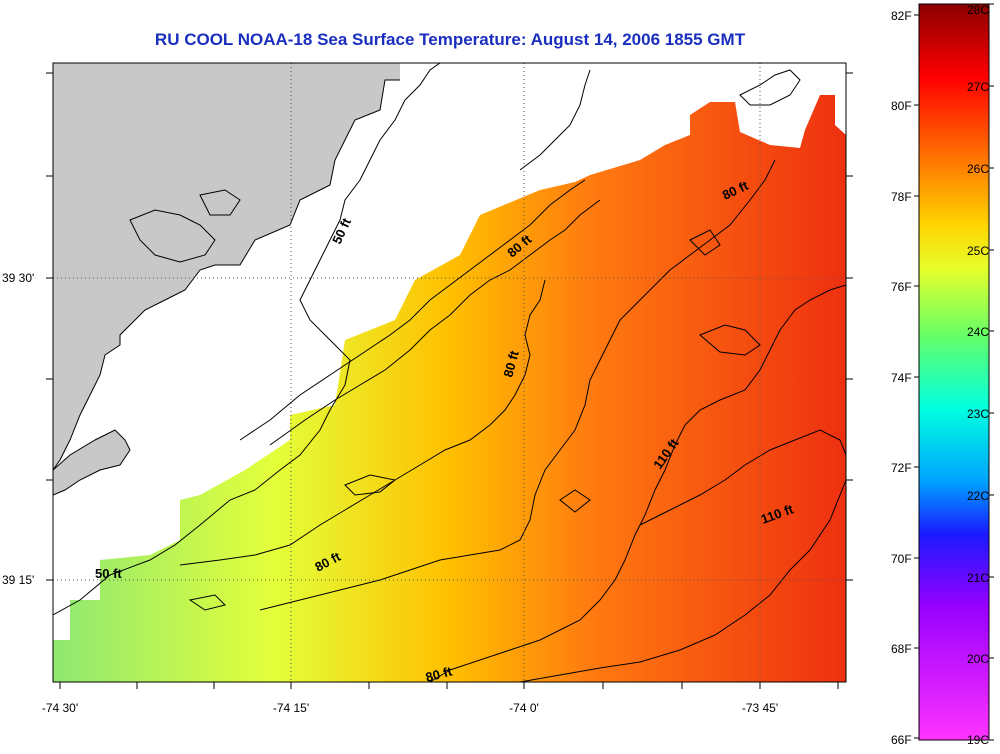  What do you see at coordinates (901, 16) in the screenshot?
I see `colorbar-f-label-82: 82F` at bounding box center [901, 16].